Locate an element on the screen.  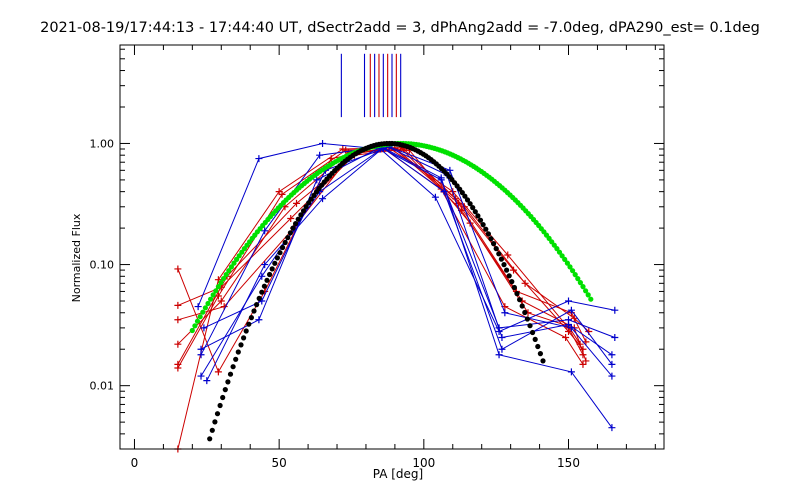
y-axis-label: Normalized Flux is located at coordinates (76, 257).